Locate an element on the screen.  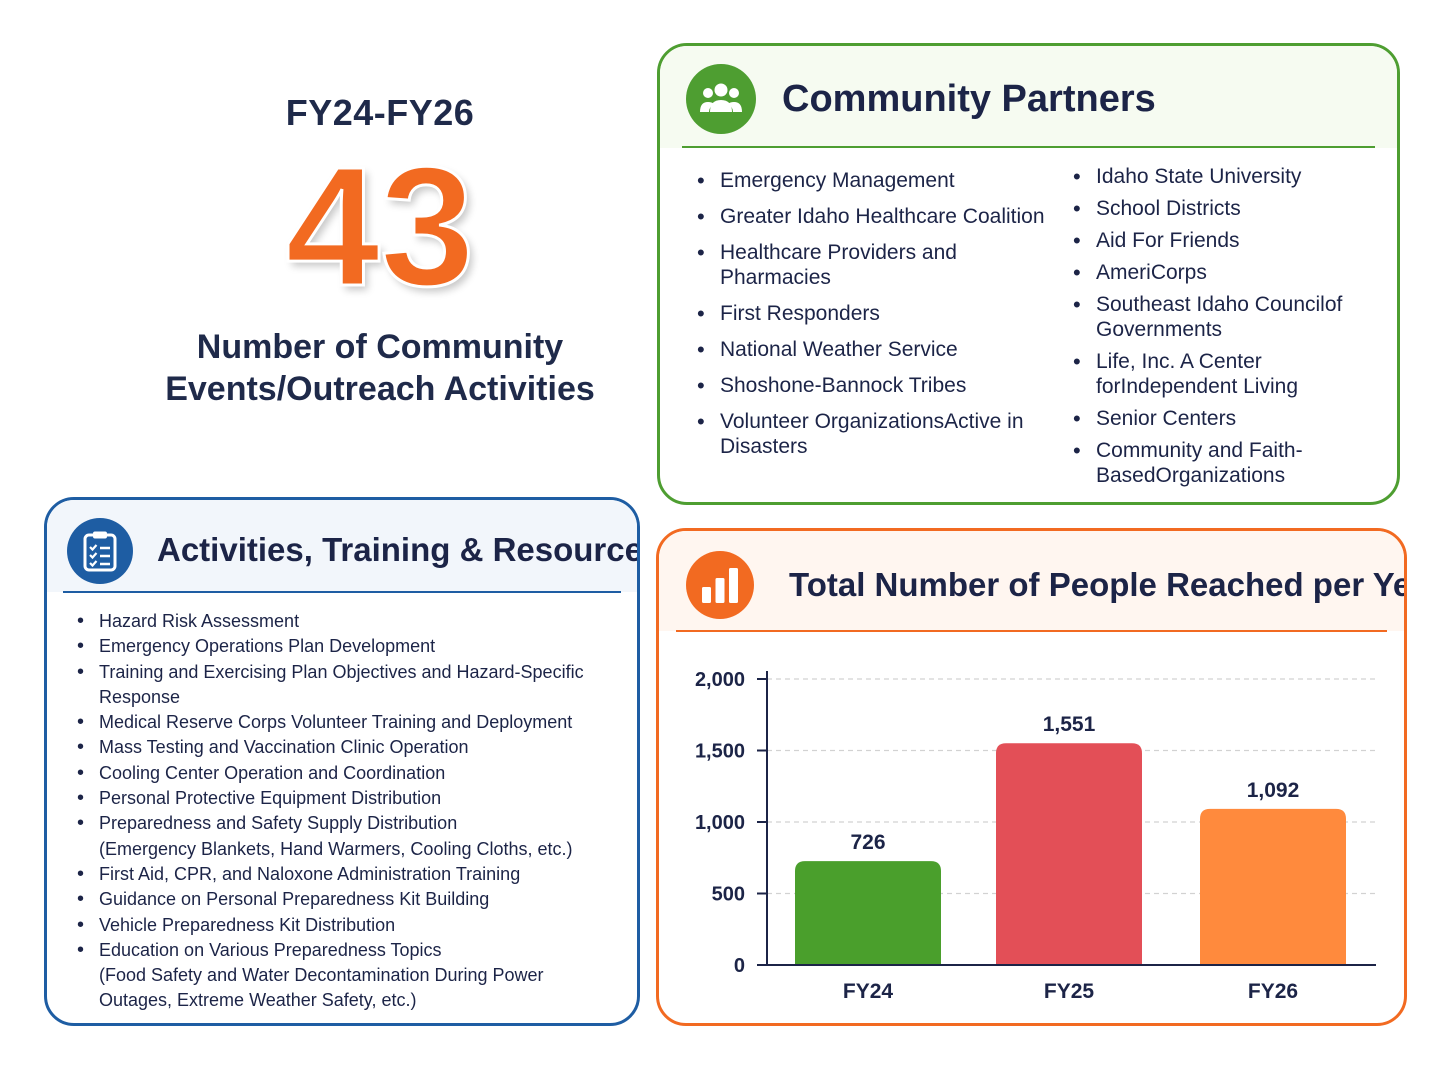
bar-fy24 is located at coordinates (868, 913).